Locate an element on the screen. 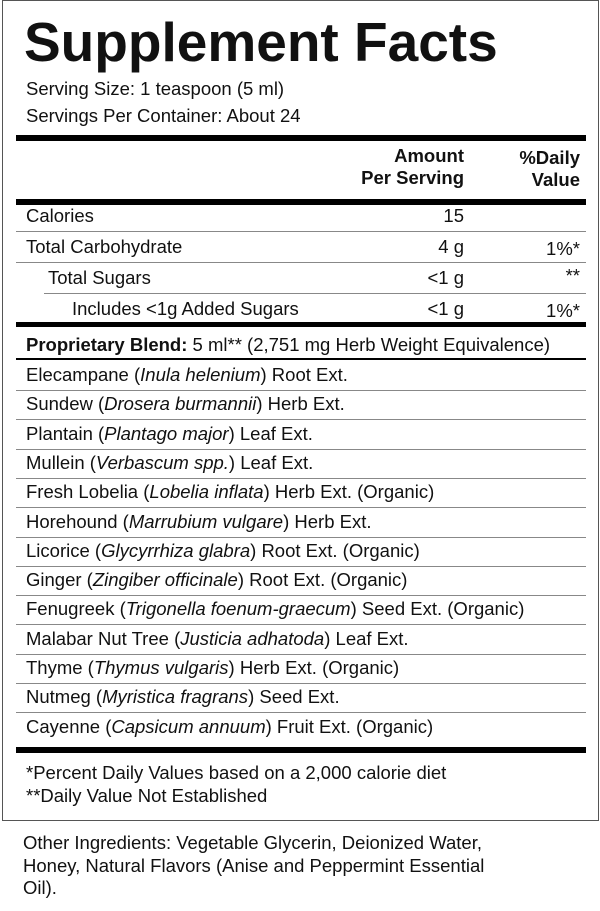 The image size is (600, 911). dv-header-line: Value is located at coordinates (555, 179).